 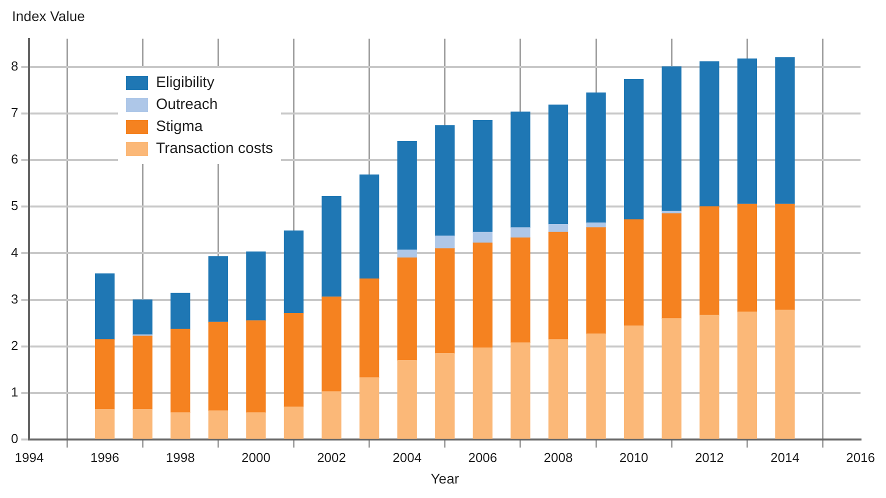 What do you see at coordinates (179, 127) in the screenshot?
I see `legend-label: Stigma` at bounding box center [179, 127].